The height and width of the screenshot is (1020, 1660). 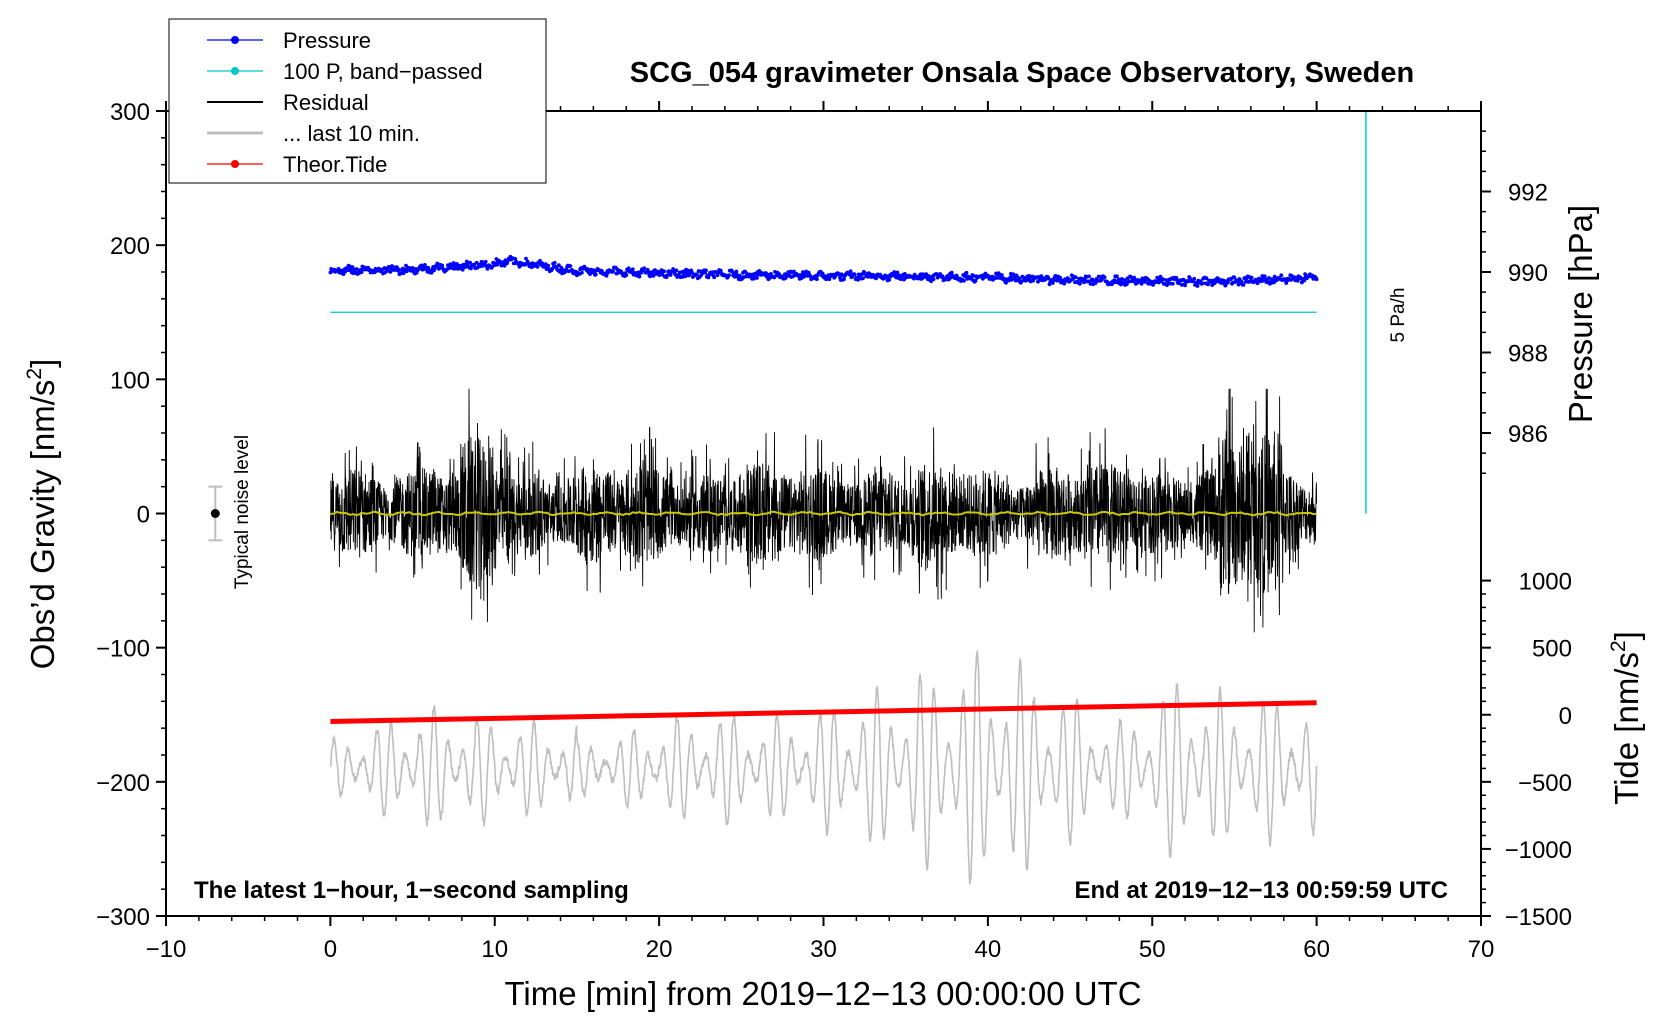 I want to click on y-axis-title-tide: Tide [nm/s2], so click(x=1626, y=718).